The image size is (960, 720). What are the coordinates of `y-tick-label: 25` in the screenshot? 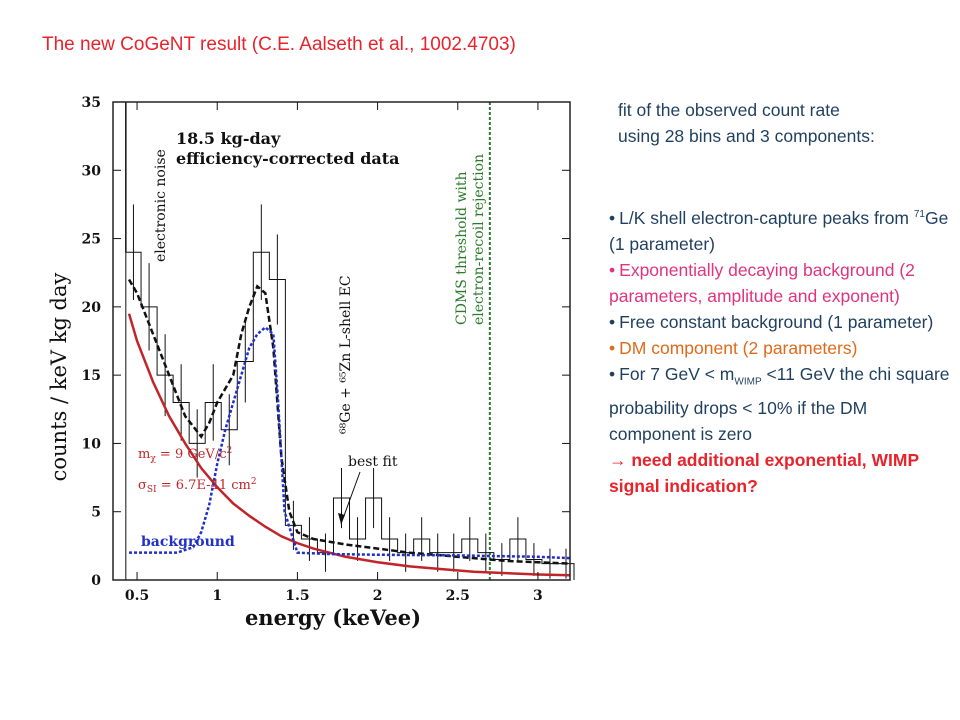 It's located at (91, 240).